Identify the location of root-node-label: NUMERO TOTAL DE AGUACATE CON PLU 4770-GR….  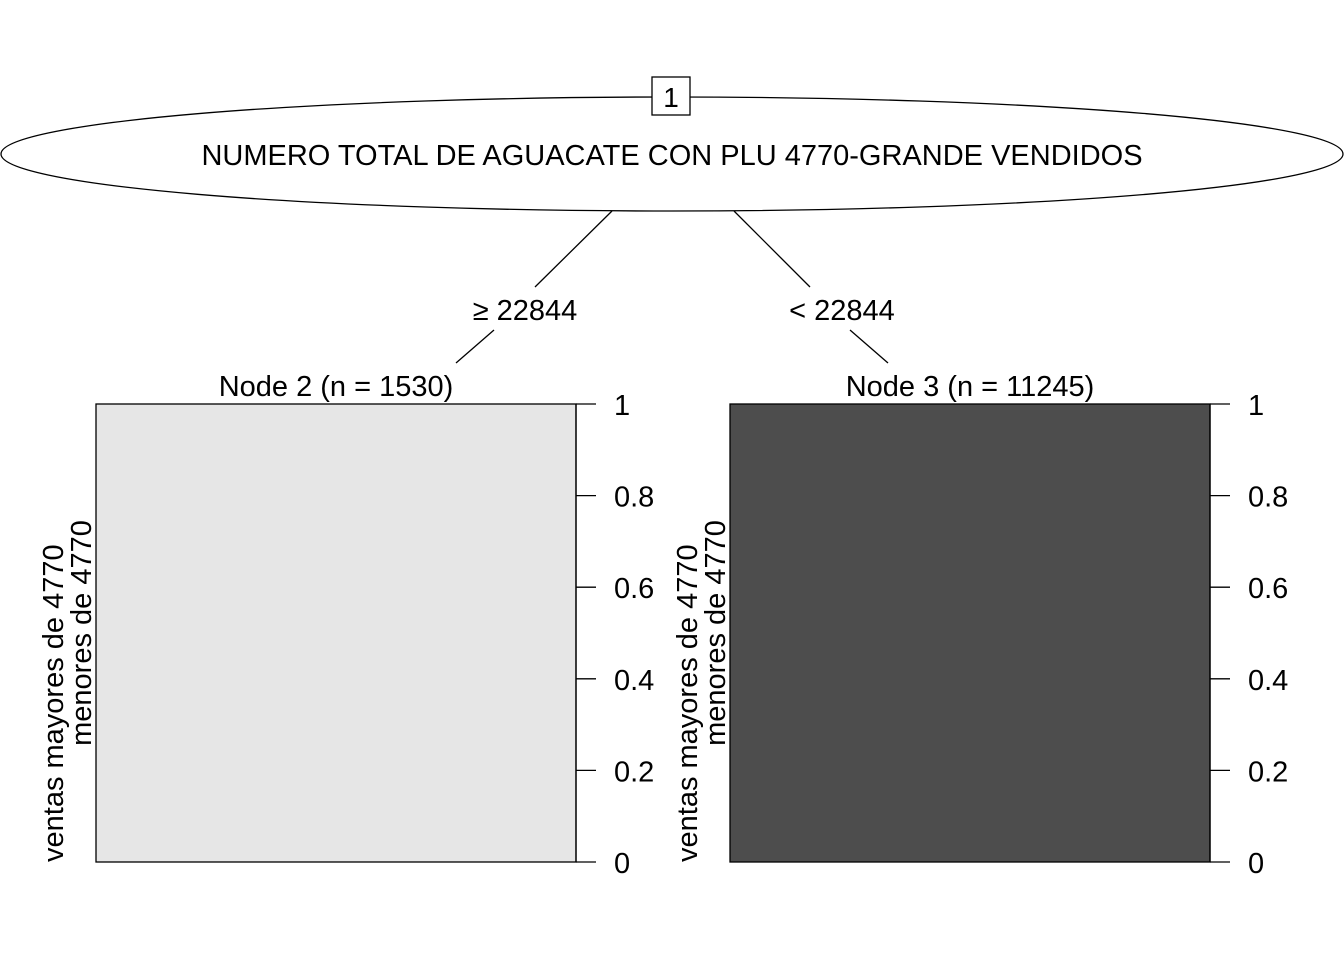
(671, 156).